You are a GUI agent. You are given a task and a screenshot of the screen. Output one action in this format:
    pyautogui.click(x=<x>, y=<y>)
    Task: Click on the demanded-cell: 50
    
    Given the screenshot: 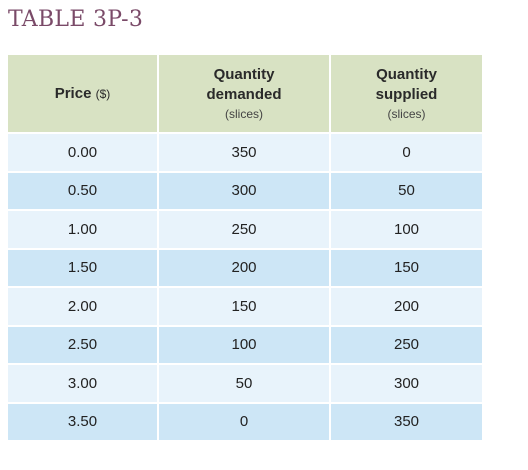 What is the action you would take?
    pyautogui.click(x=244, y=383)
    